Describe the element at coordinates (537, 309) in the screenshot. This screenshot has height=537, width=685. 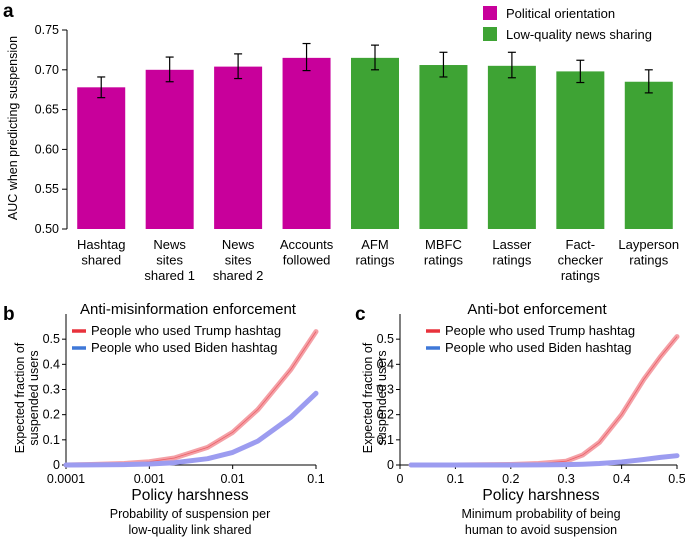
I see `chart-title-c: Anti-bot enforcement` at that location.